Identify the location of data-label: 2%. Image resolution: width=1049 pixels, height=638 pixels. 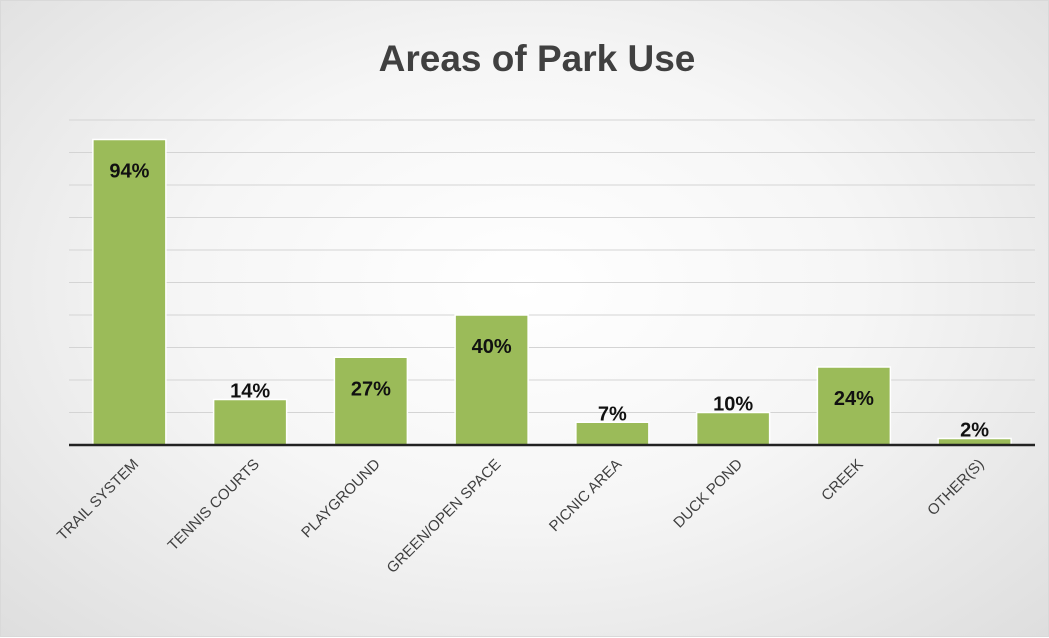
(974, 431).